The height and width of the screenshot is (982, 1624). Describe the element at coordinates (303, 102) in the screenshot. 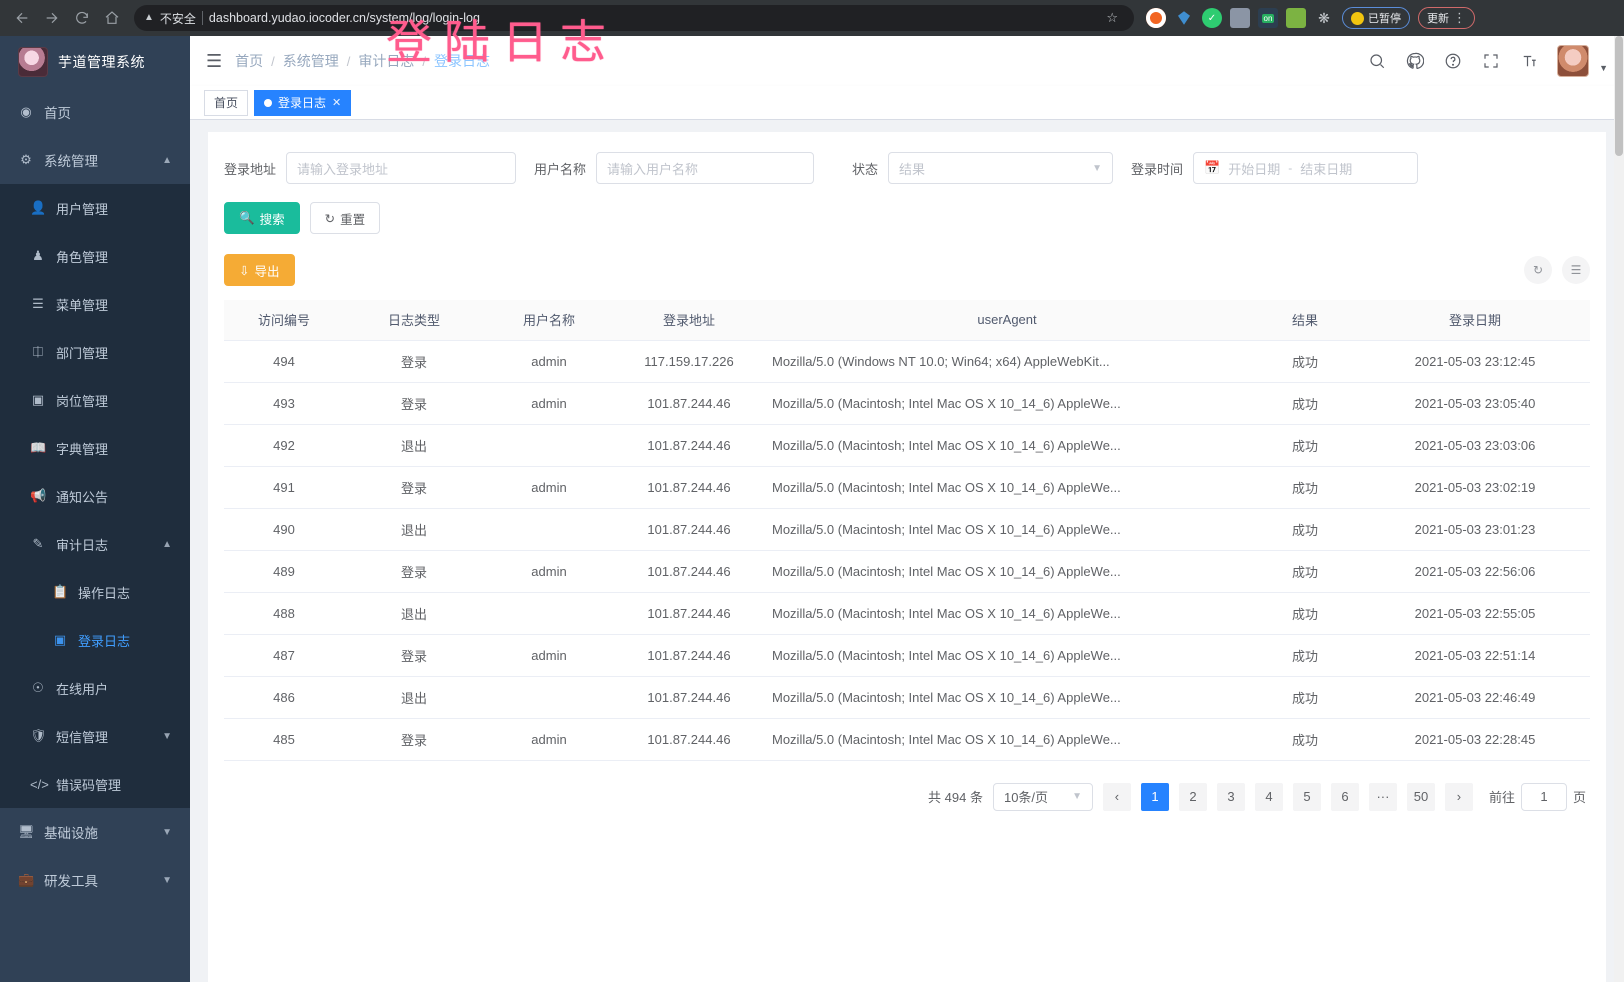

I see `tab-login-log: 登录日志 ✕` at that location.